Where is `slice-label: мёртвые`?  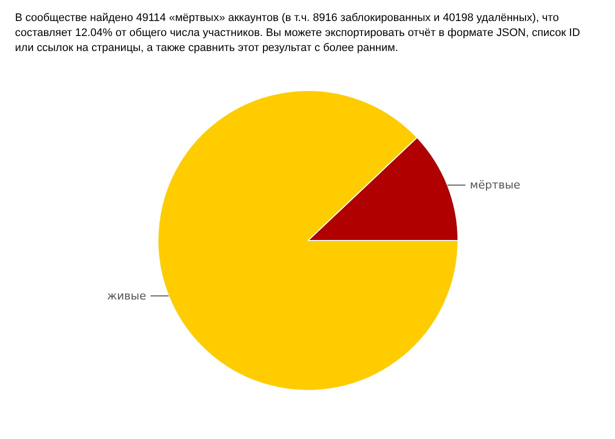
slice-label: мёртвые is located at coordinates (495, 185).